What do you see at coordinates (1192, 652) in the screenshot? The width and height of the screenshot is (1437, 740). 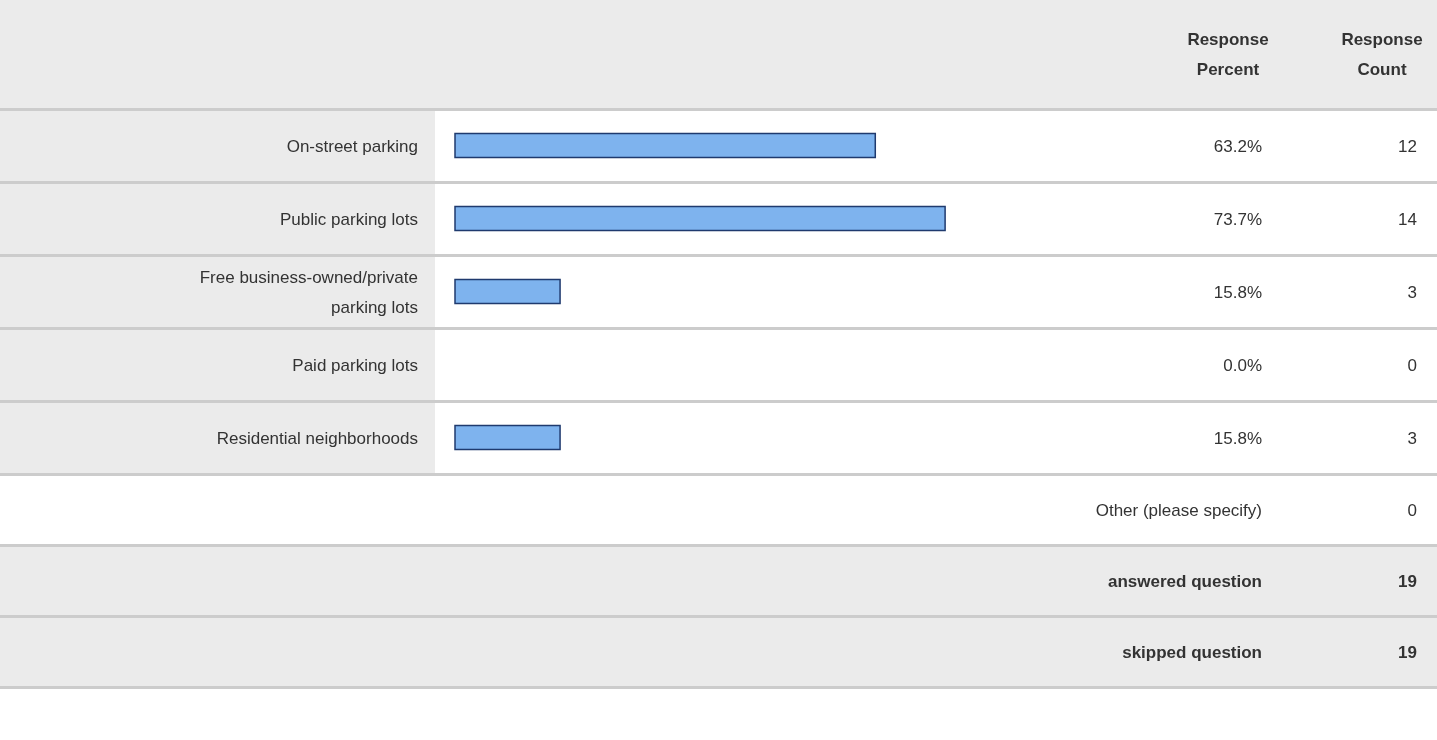 I see `text: skipped question` at bounding box center [1192, 652].